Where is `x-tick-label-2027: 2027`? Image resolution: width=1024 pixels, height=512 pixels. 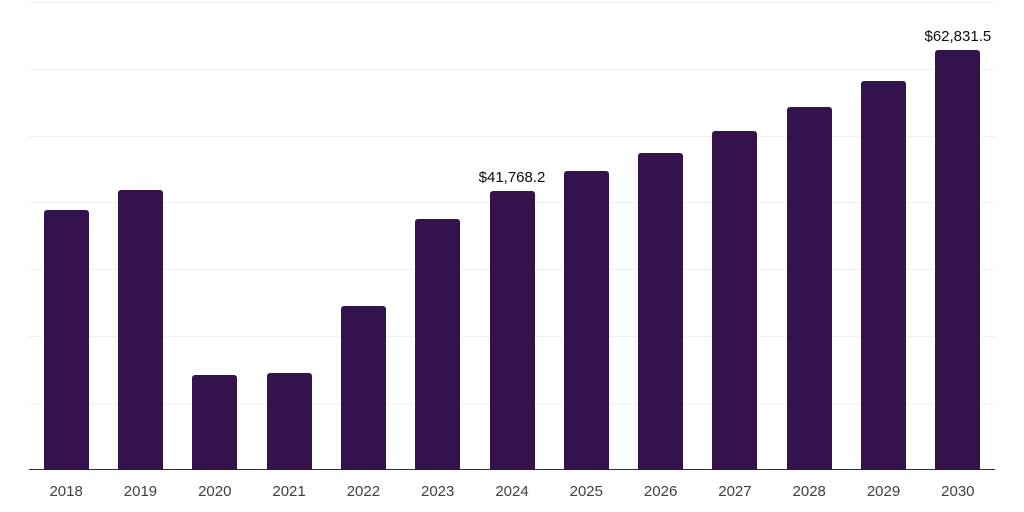
x-tick-label-2027: 2027 is located at coordinates (735, 491).